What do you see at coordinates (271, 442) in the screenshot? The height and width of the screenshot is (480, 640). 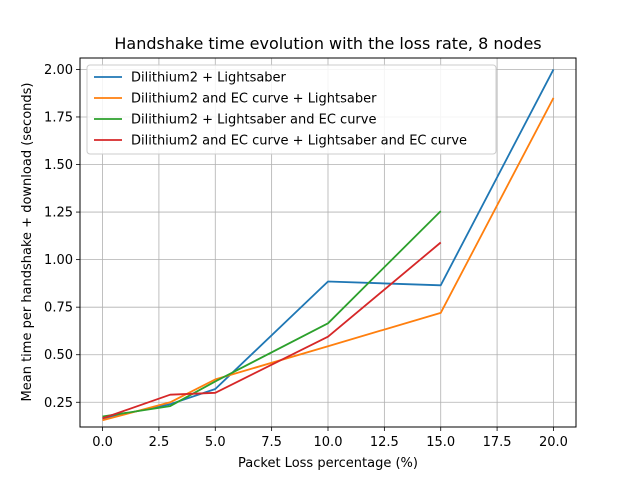 I see `x-tick-label: 7.5` at bounding box center [271, 442].